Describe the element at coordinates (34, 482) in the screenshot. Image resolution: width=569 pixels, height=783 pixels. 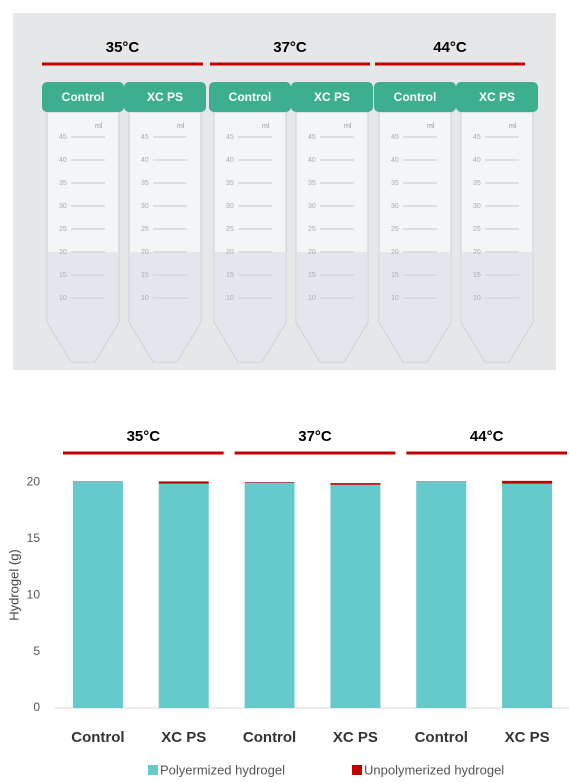
I see `y-tick-label: 20` at that location.